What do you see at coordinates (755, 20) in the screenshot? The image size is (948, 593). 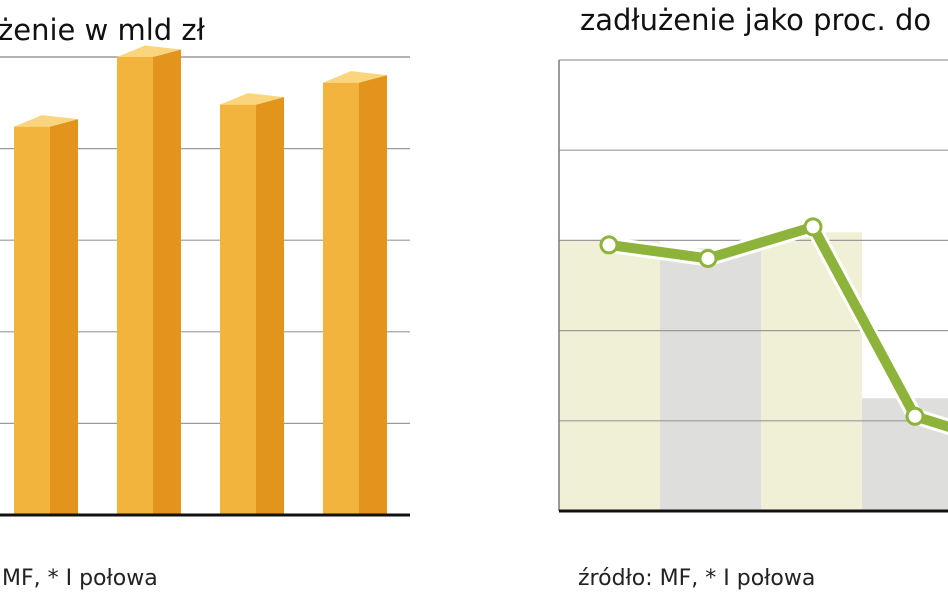 I see `line-chart-title: zadłużenie jako proc. do` at bounding box center [755, 20].